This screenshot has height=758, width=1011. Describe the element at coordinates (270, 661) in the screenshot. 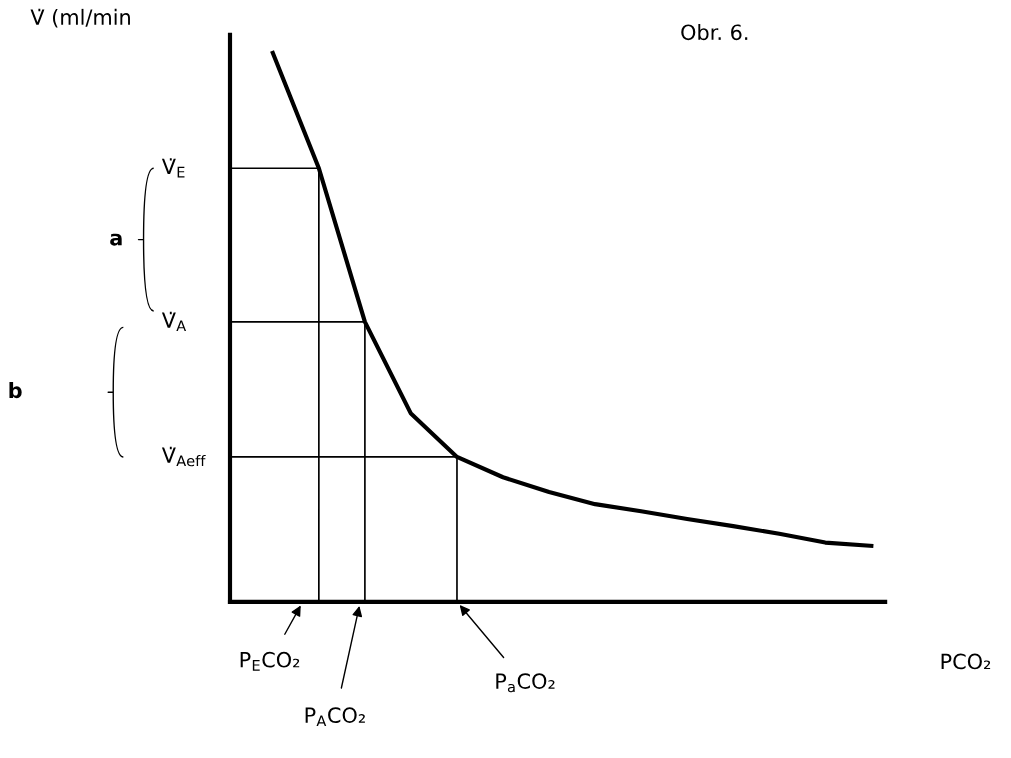

I see `text: P$_{E}$CO₂` at that location.